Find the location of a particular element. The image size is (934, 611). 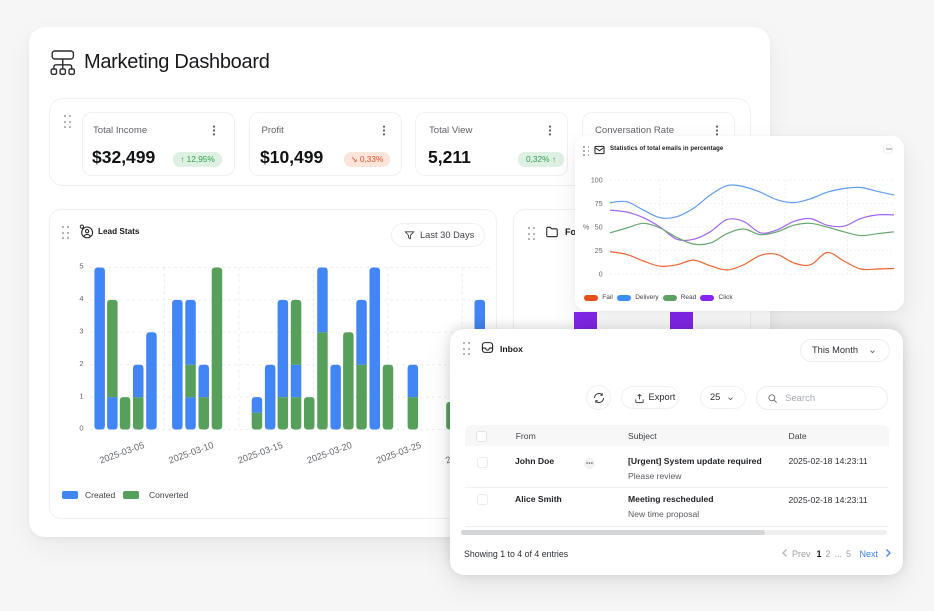

svg-text: 4 is located at coordinates (81, 298).